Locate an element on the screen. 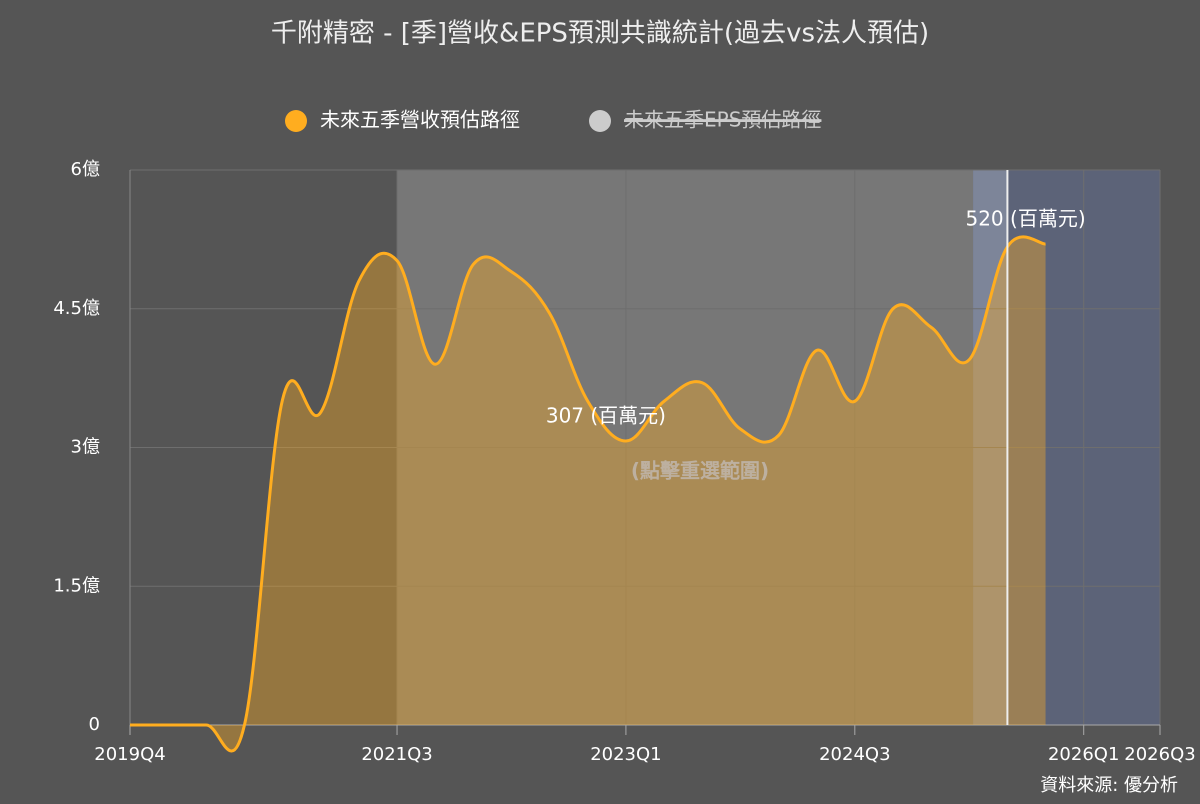  data-label: 307 (百萬元) is located at coordinates (606, 416).